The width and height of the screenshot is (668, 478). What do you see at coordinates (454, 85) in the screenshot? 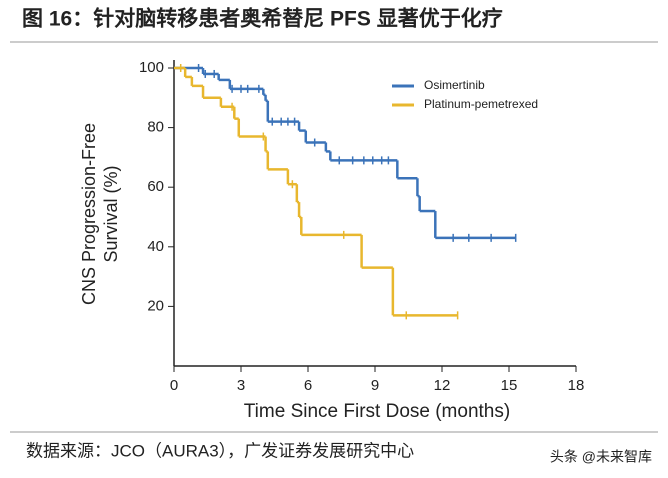
I see `legend-label: Osimertinib` at bounding box center [454, 85].